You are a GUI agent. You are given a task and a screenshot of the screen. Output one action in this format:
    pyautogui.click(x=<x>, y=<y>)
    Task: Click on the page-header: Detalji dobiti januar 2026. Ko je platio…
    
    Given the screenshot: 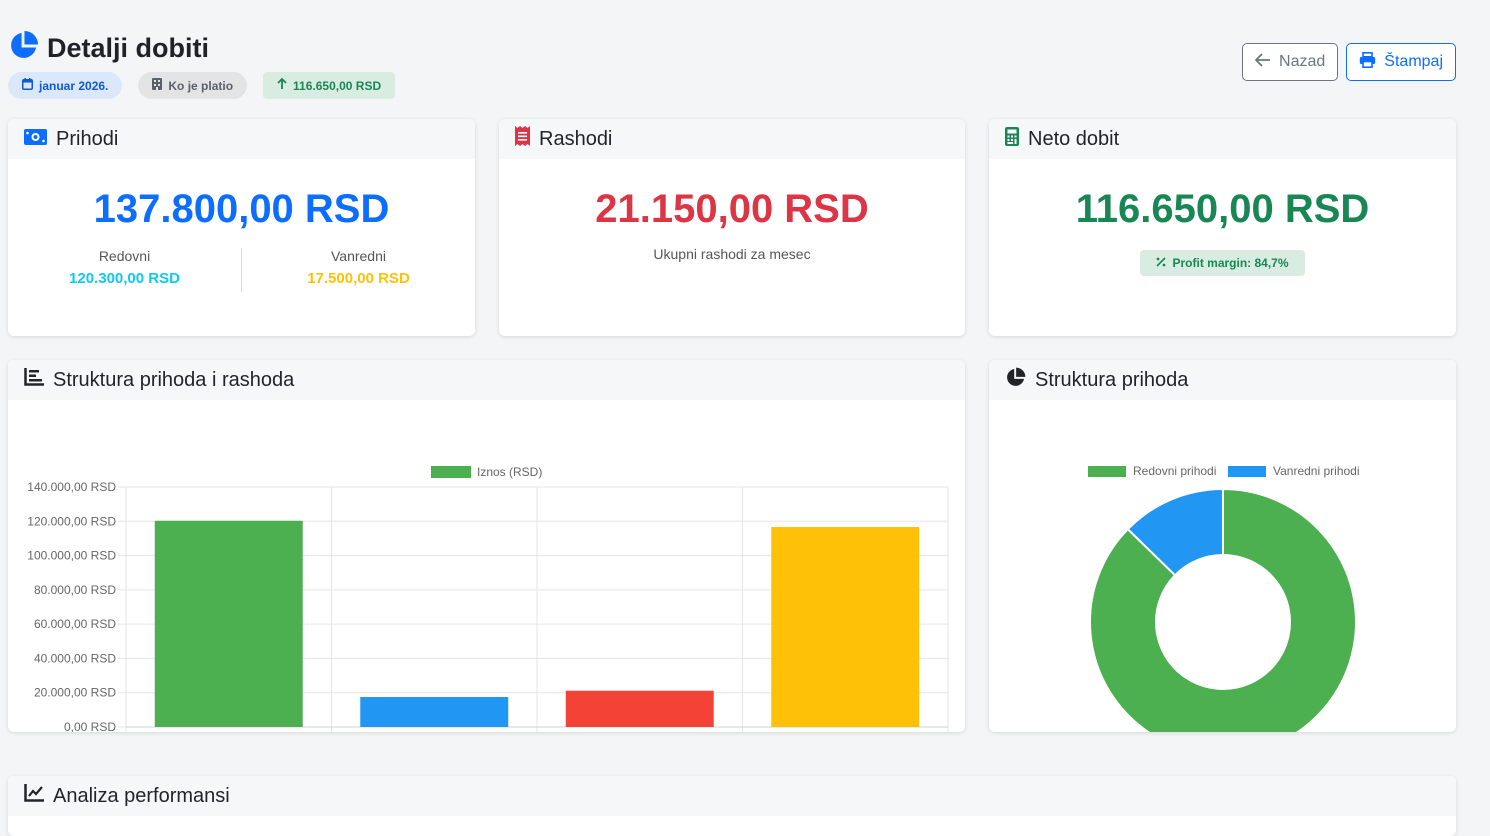 What is the action you would take?
    pyautogui.click(x=733, y=65)
    